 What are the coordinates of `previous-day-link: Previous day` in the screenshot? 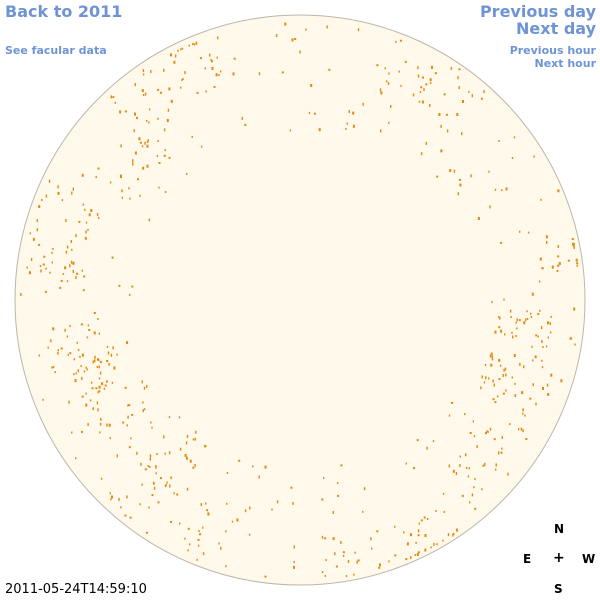 It's located at (537, 11).